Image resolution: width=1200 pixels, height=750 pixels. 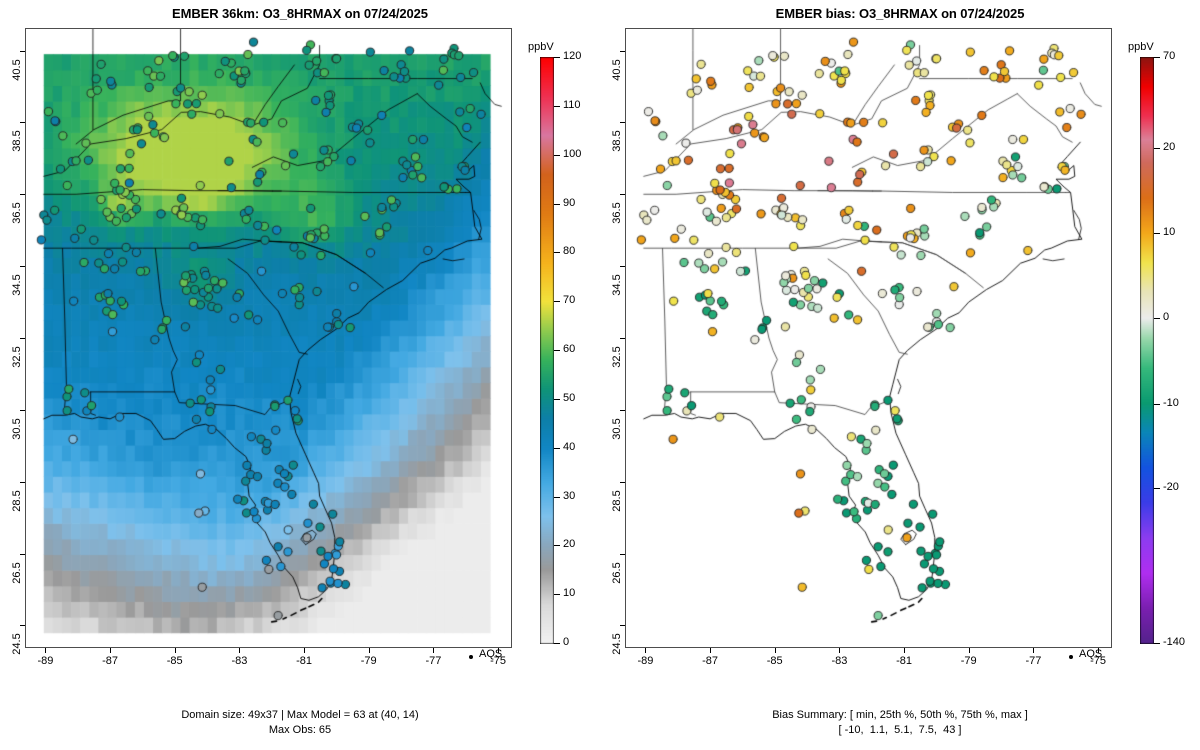 What do you see at coordinates (617, 429) in the screenshot?
I see `y-axis-label: 30.5` at bounding box center [617, 429].